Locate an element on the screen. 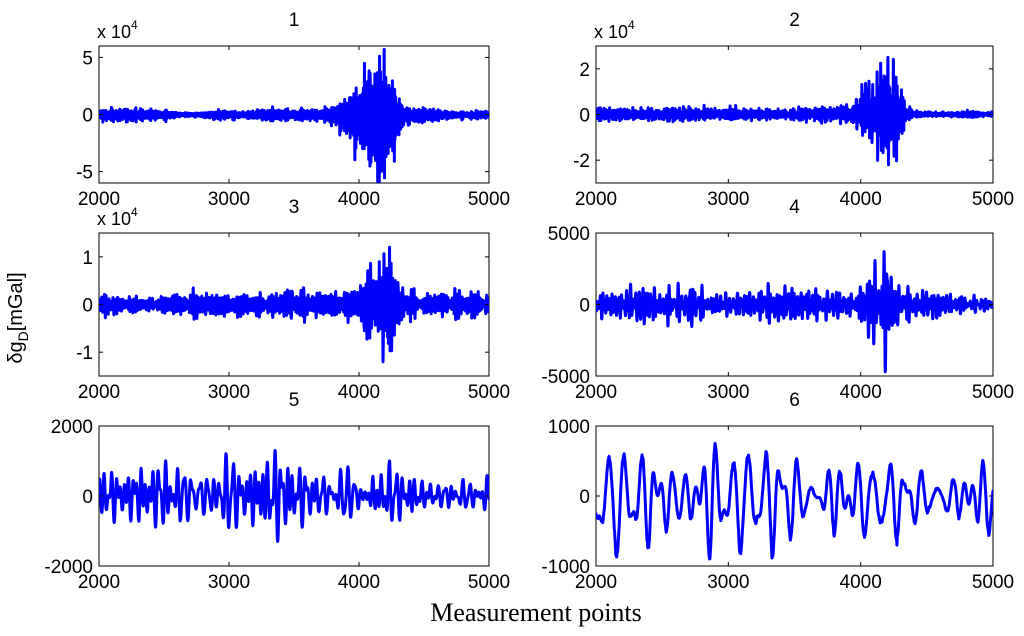  y-tick-label: -5000 is located at coordinates (565, 377).